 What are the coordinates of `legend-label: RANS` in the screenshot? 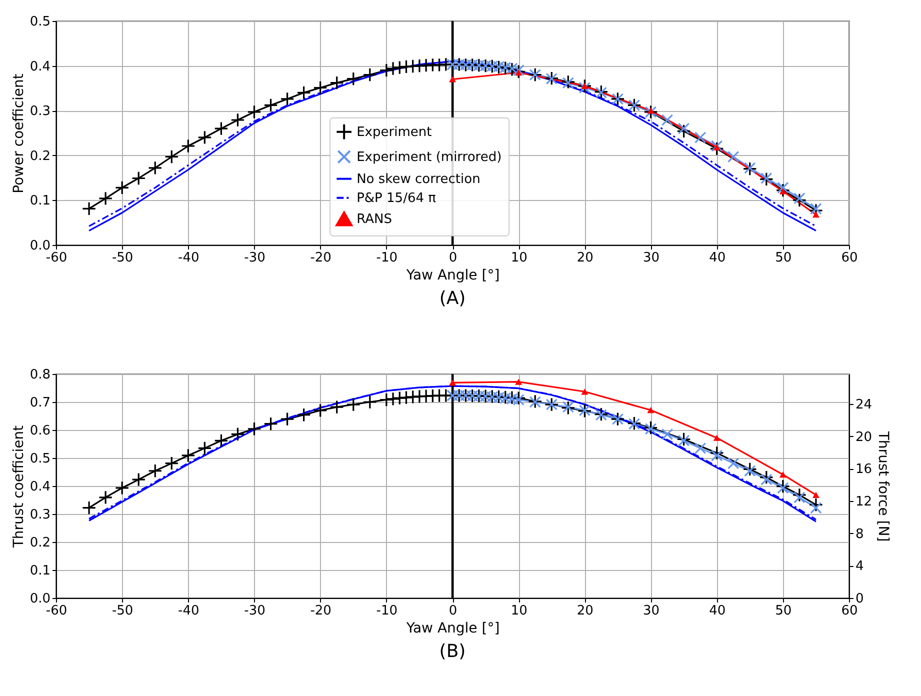 It's located at (374, 219).